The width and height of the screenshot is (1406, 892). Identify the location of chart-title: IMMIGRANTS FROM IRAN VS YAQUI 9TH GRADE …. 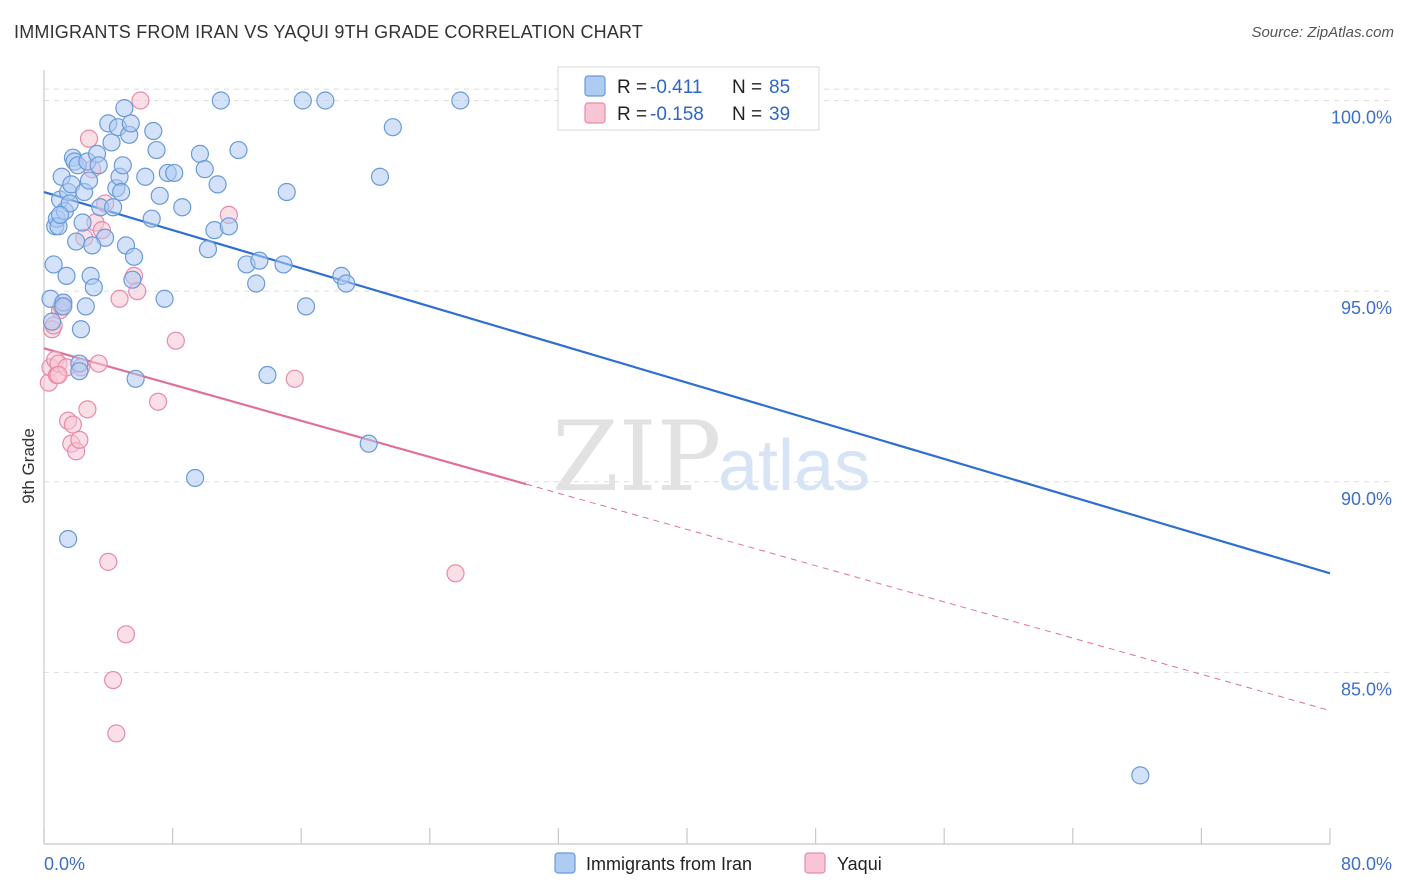
(329, 32).